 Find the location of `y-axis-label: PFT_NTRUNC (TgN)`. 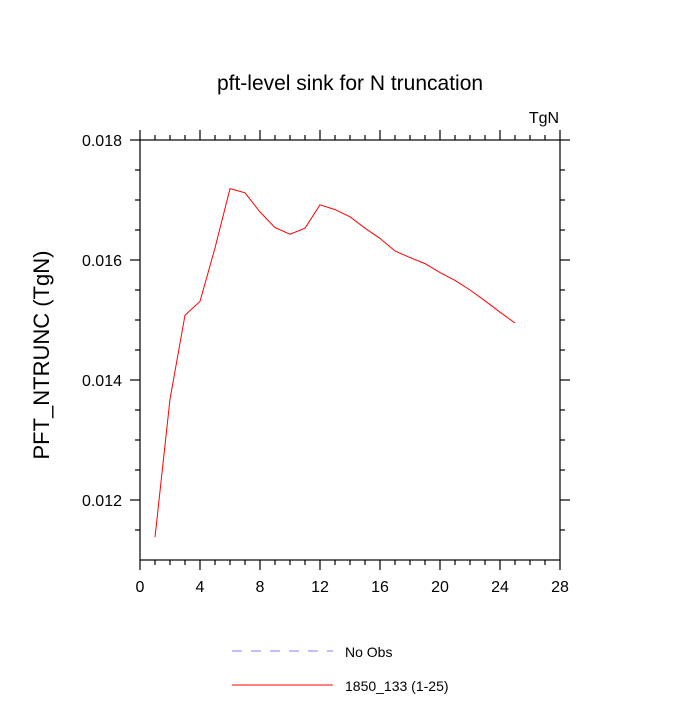

y-axis-label: PFT_NTRUNC (TgN) is located at coordinates (41, 355).